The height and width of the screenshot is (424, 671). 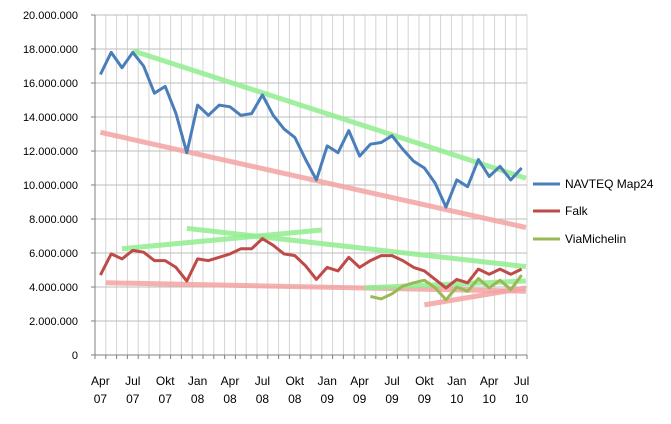 I want to click on y-tick-label: 14.000.000, so click(x=50, y=118).